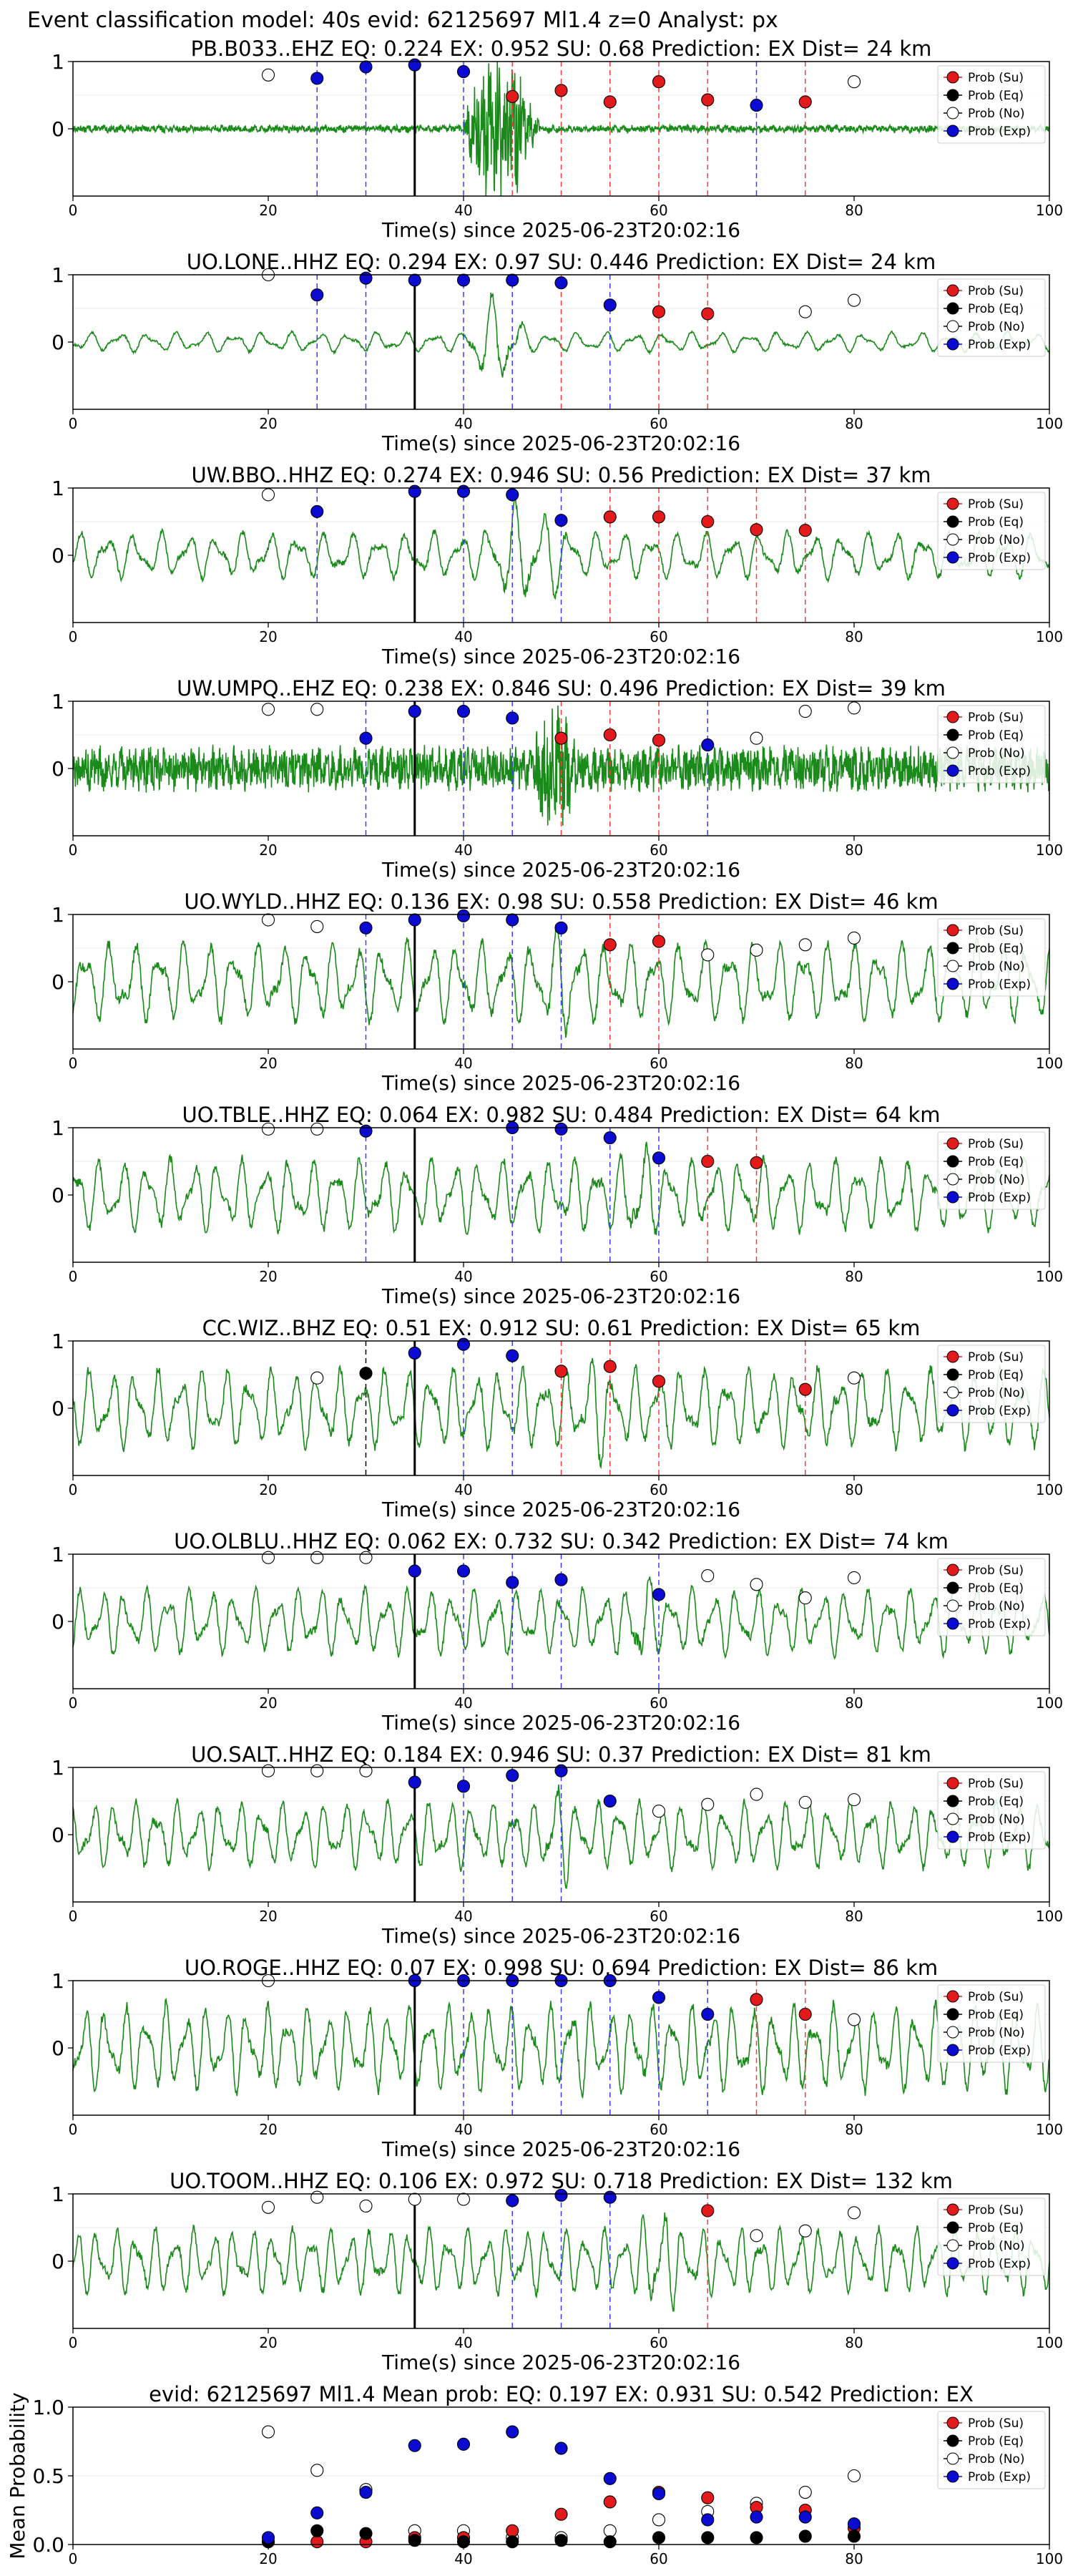 The image size is (1073, 2576). Describe the element at coordinates (658, 2129) in the screenshot. I see `x-tick-label: 60` at that location.